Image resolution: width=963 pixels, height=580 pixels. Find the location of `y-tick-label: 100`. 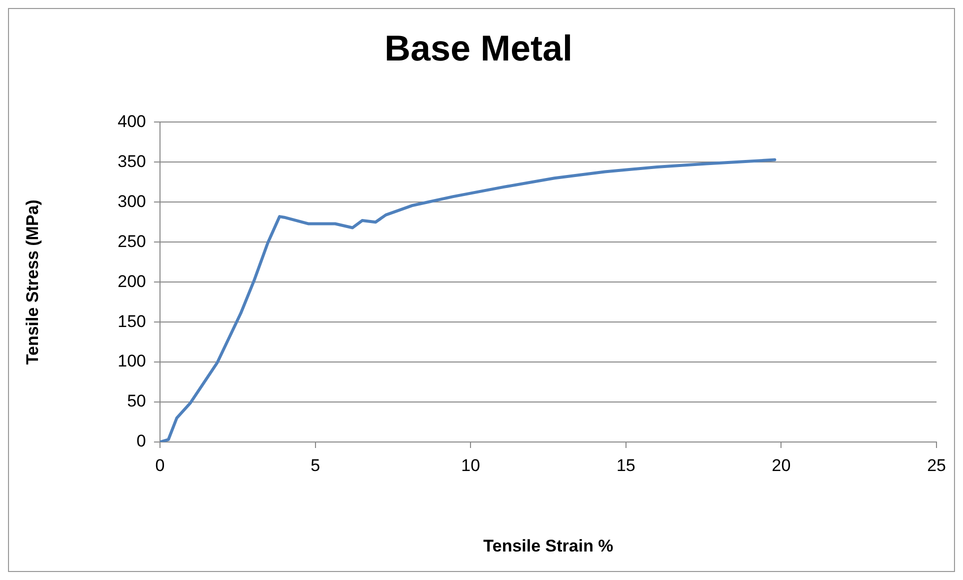

y-tick-label: 100 is located at coordinates (132, 361).